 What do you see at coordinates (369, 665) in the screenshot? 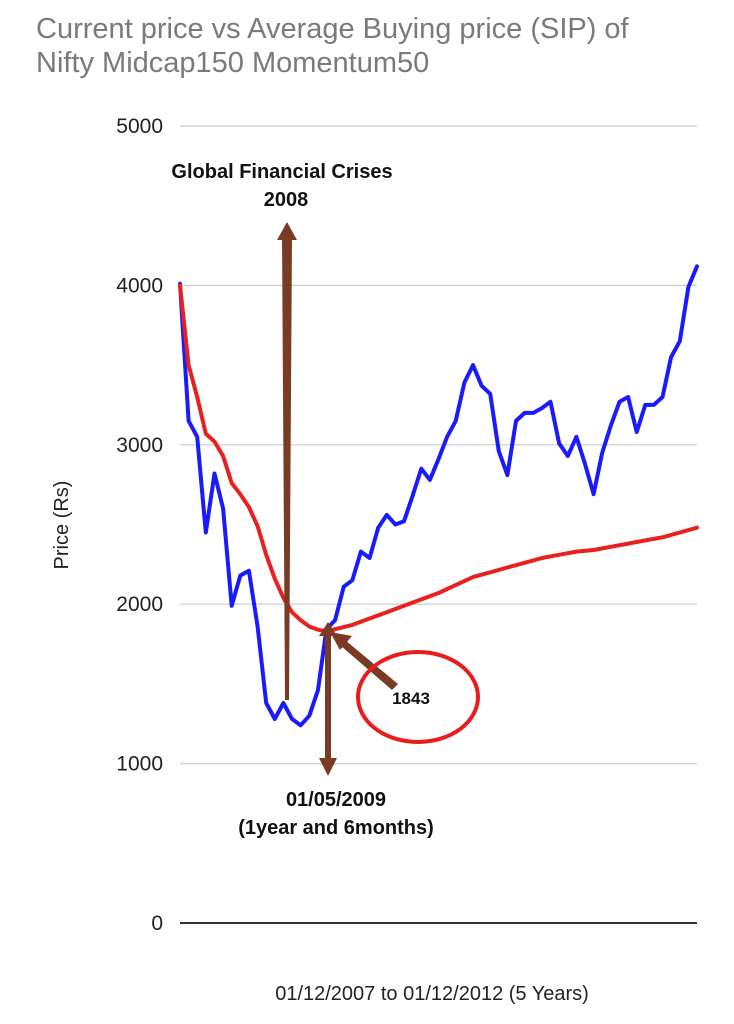
I see `value-arrow-shaft` at bounding box center [369, 665].